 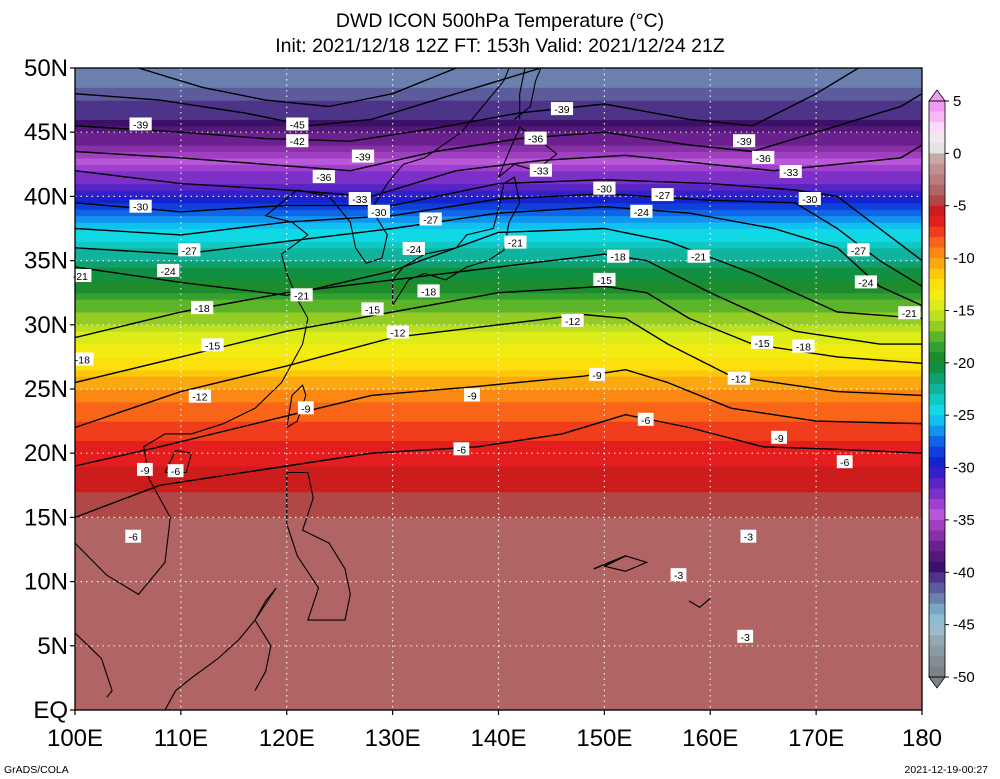 I want to click on contour-label: -39, so click(x=362, y=158).